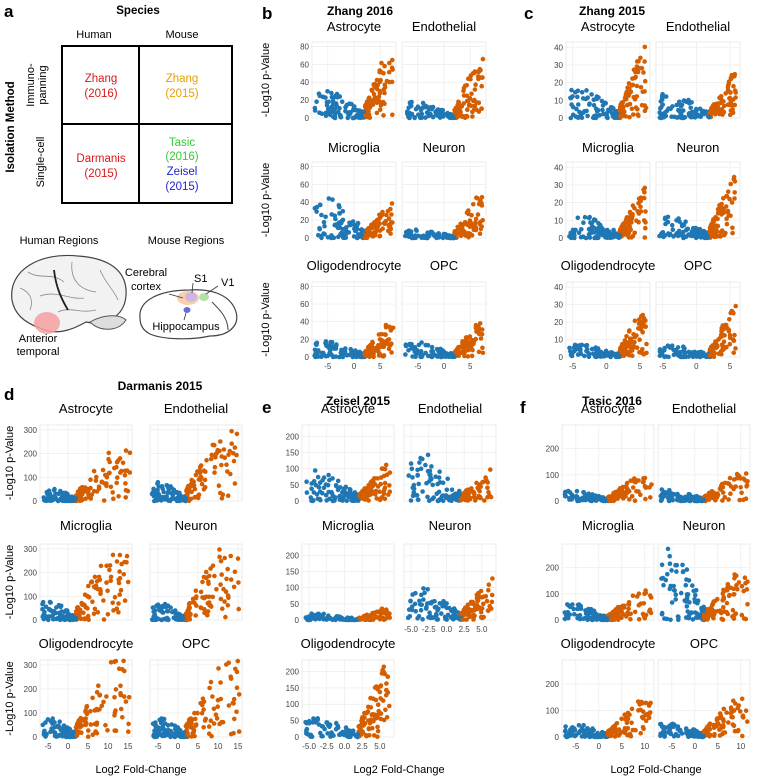 Image resolution: width=760 pixels, height=781 pixels. Describe the element at coordinates (698, 314) in the screenshot. I see `subplot-opc: OPC-5 0 5` at that location.